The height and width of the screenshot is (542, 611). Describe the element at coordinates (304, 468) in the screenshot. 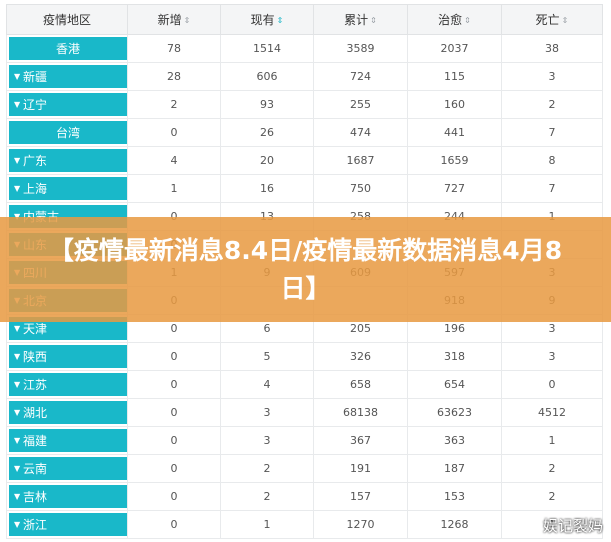

I see `table-row: ▼ 云南 0 2 191 187 2` at that location.